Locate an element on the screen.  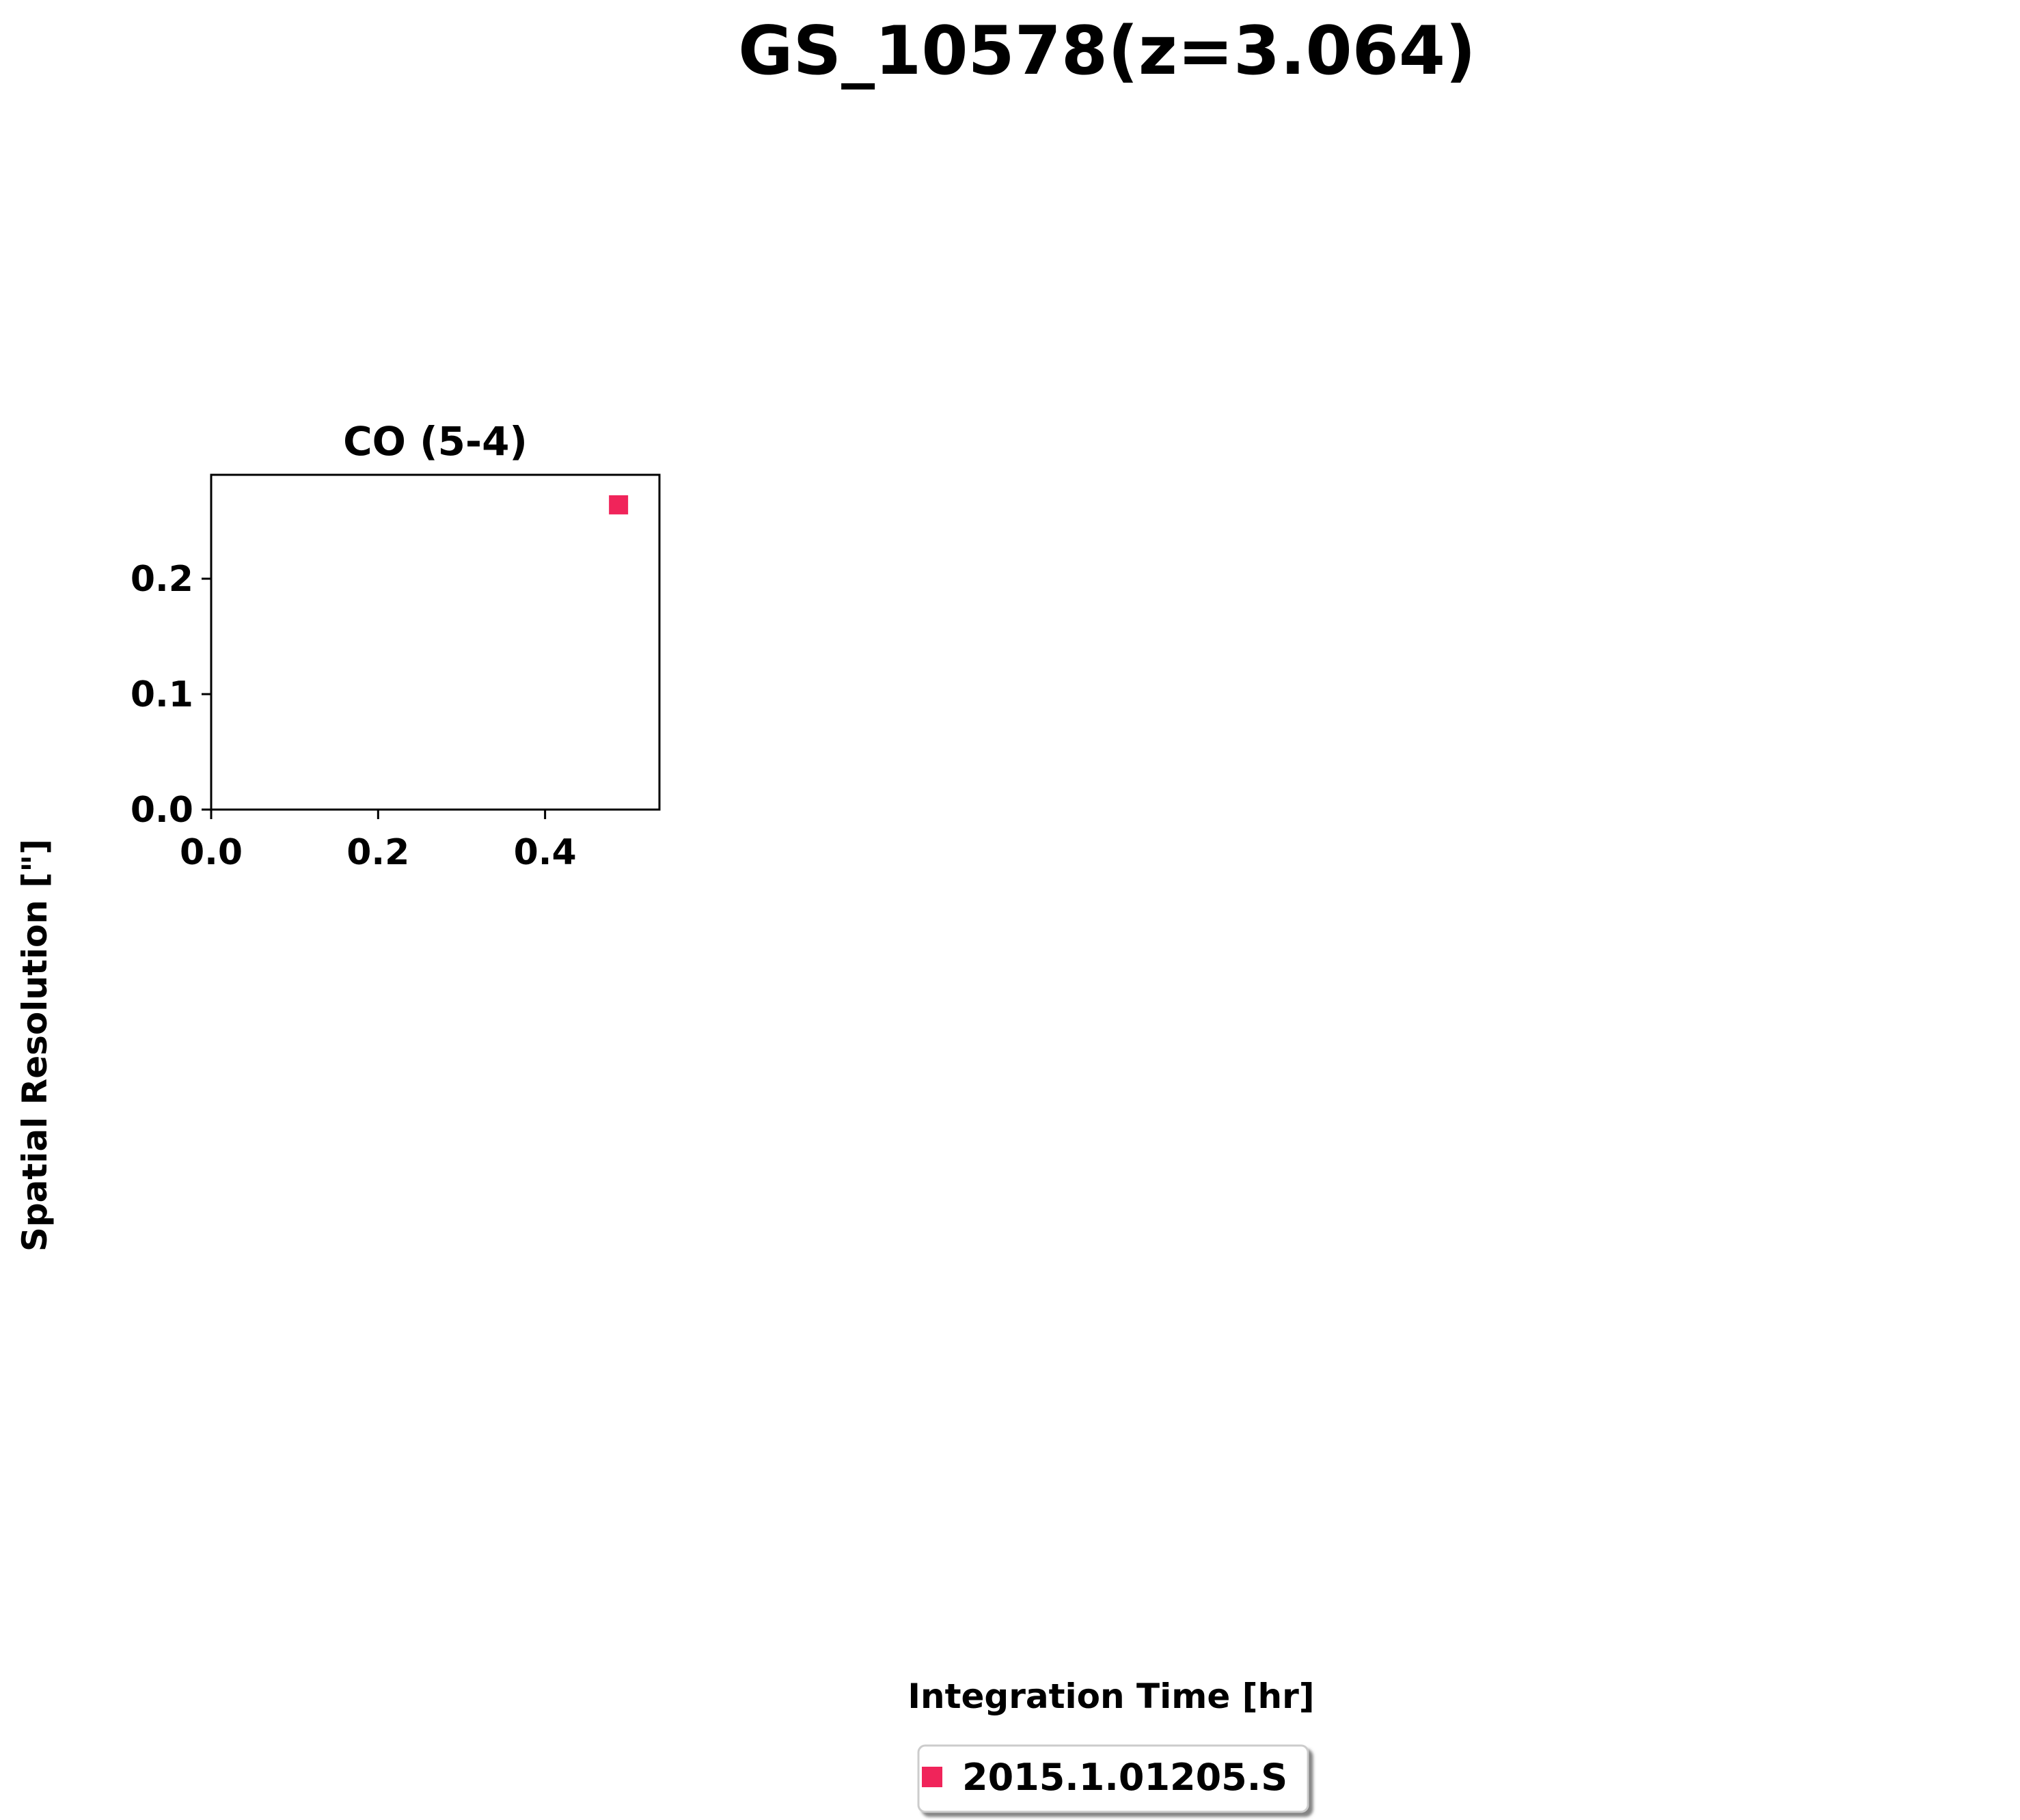
data-points is located at coordinates (619, 504).